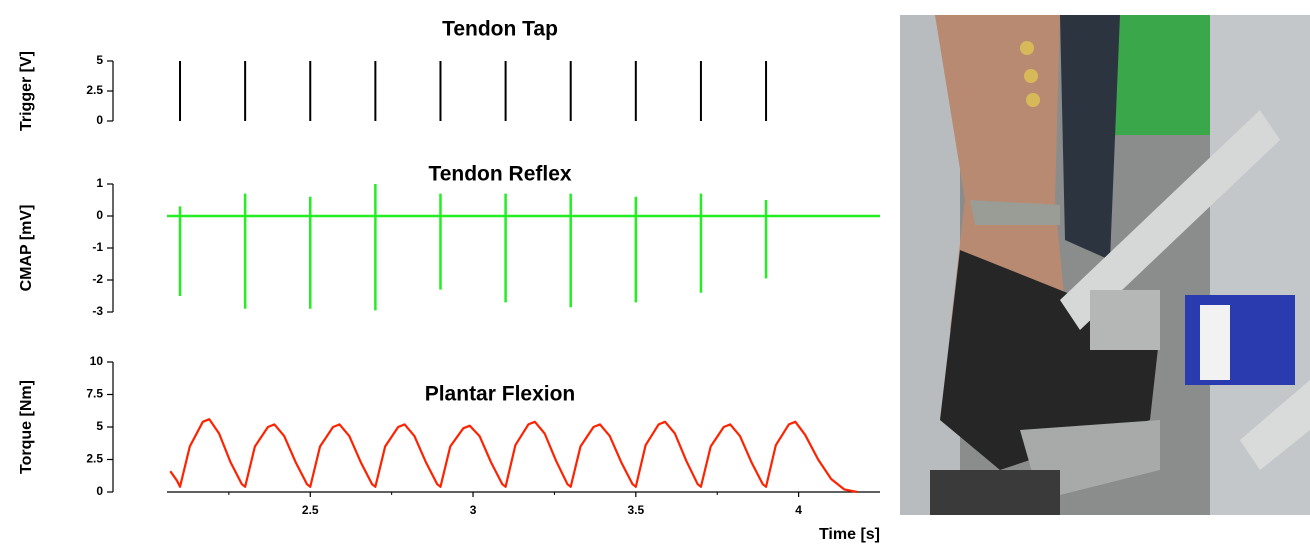 The width and height of the screenshot is (1310, 545). I want to click on y-axis-label: Trigger [V], so click(26, 91).